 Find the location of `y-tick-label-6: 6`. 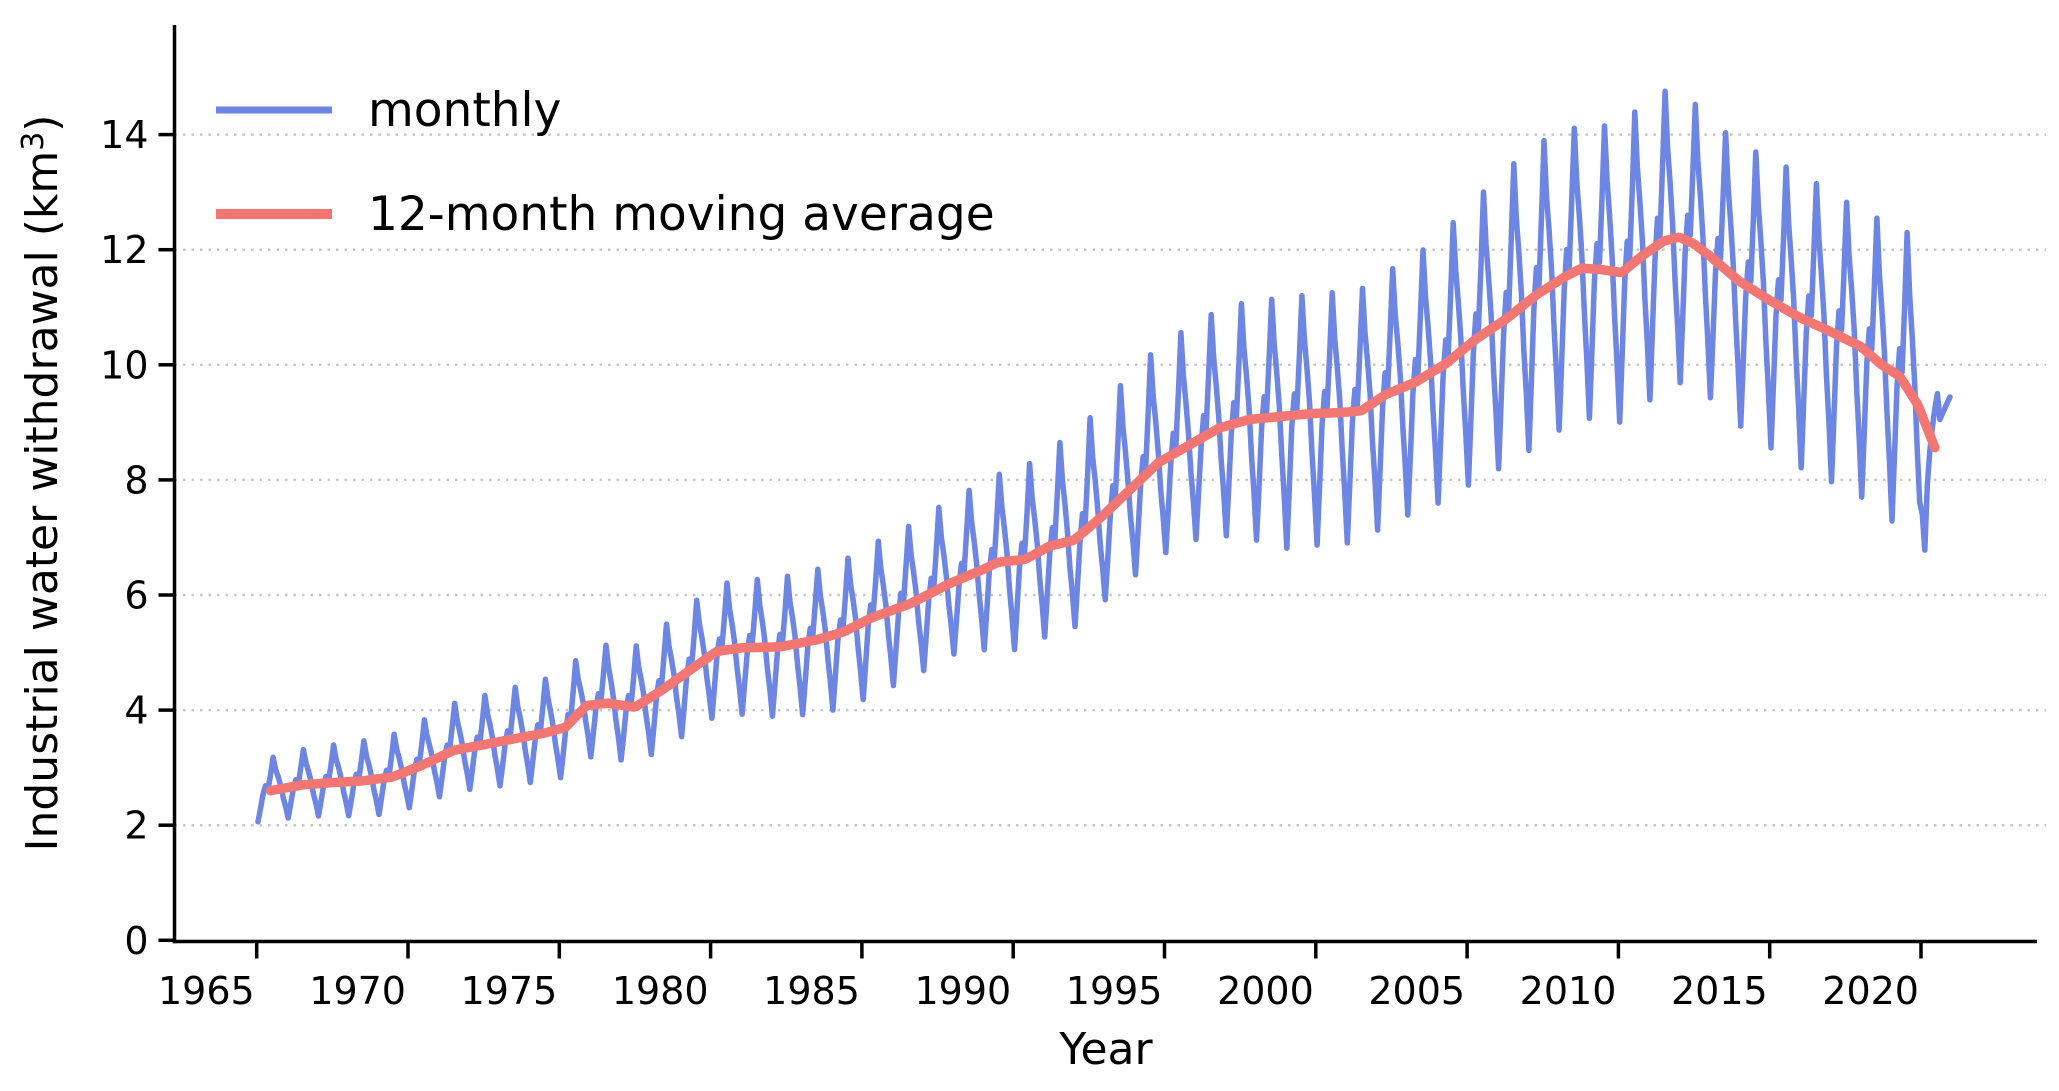

y-tick-label-6: 6 is located at coordinates (136, 596).